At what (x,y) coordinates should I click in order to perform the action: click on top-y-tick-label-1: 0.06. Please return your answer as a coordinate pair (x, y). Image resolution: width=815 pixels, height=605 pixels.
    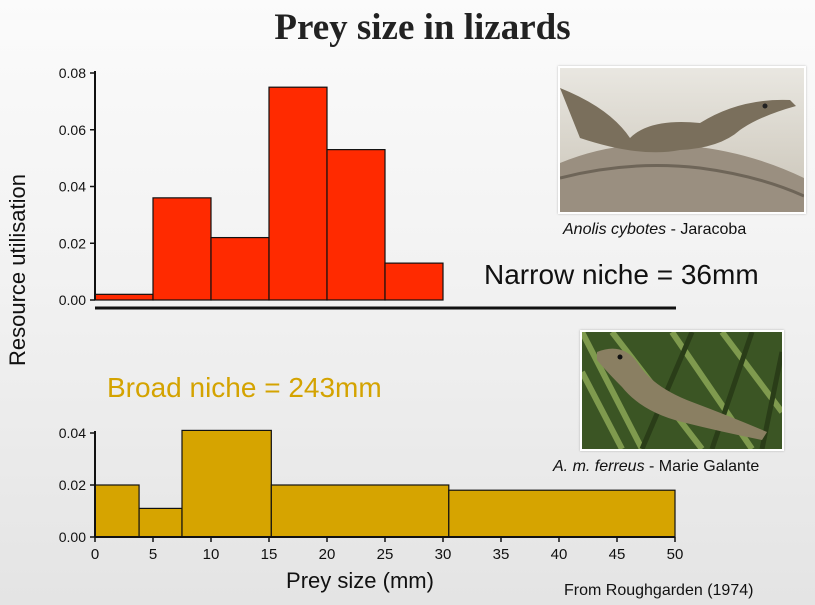
    Looking at the image, I should click on (72, 130).